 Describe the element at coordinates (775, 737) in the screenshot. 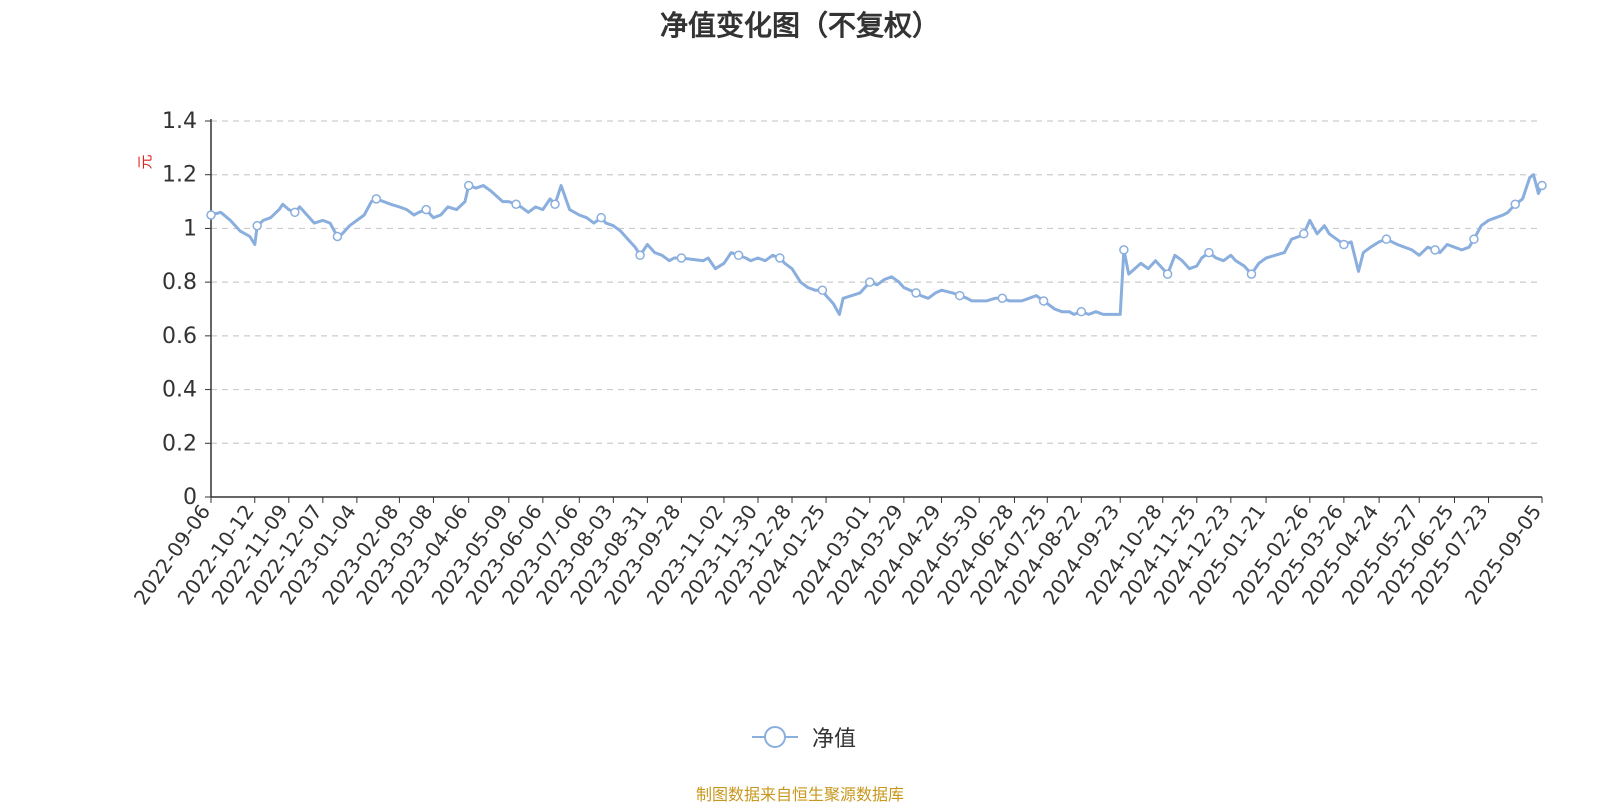

I see `legend-line-circle-icon` at that location.